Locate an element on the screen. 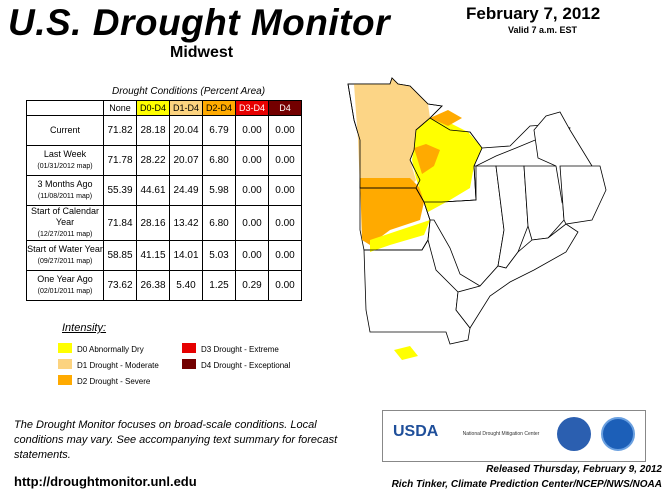  table-caption: Drought Conditions (Percent Area) is located at coordinates (189, 91).